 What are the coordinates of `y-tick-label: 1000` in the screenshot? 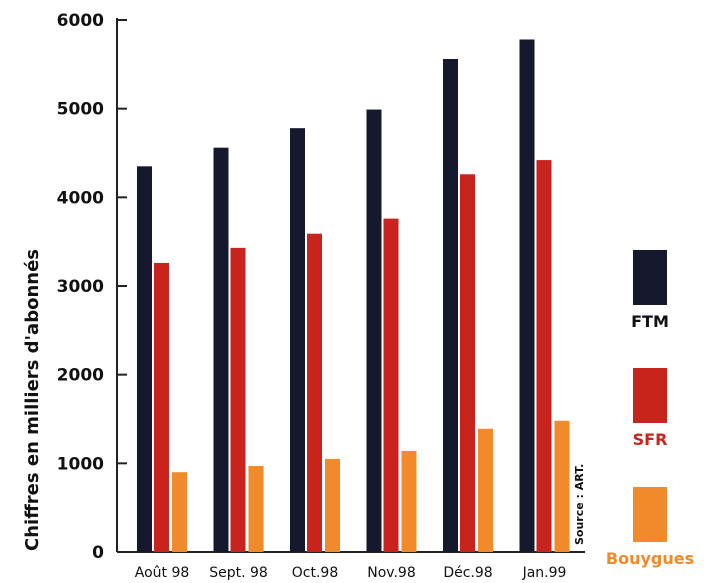 It's located at (80, 464).